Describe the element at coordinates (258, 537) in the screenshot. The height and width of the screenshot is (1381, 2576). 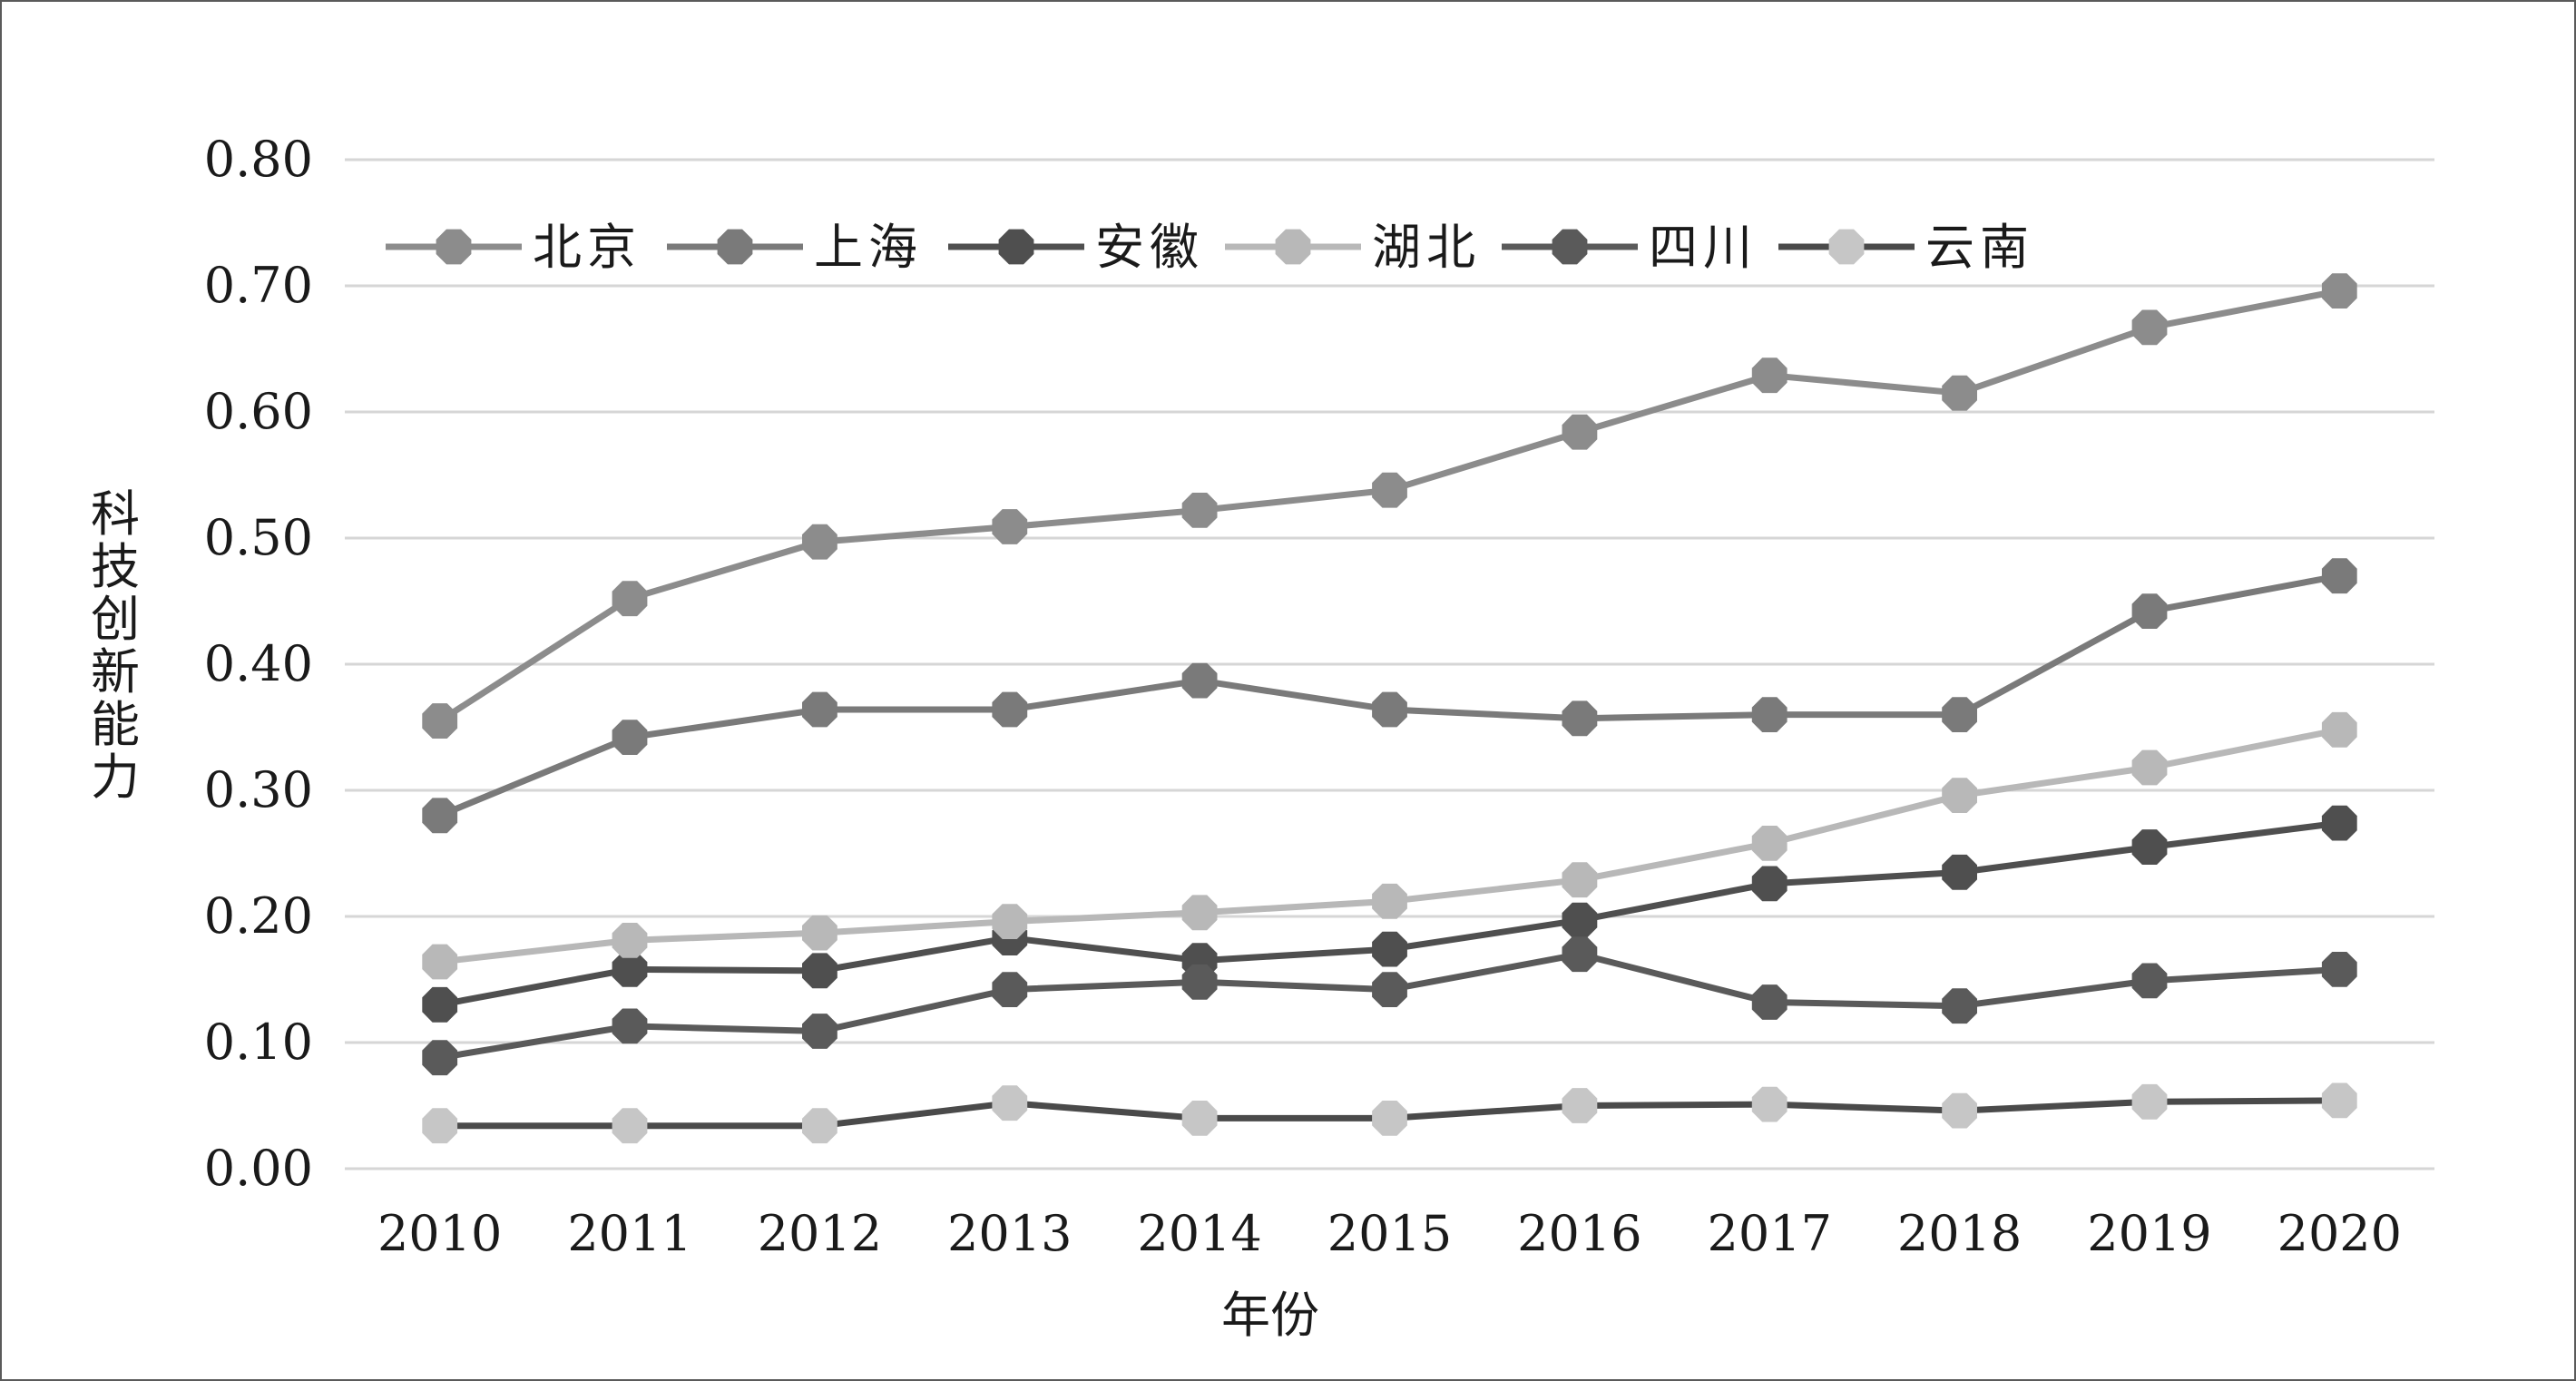
I see `y-tick-label: 0.50` at that location.